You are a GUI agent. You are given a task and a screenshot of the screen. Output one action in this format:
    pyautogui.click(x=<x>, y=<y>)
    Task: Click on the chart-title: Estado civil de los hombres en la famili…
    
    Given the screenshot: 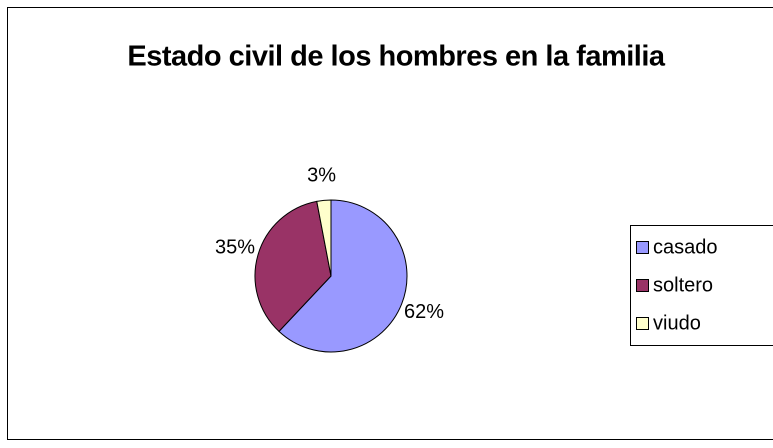 What is the action you would take?
    pyautogui.click(x=396, y=57)
    